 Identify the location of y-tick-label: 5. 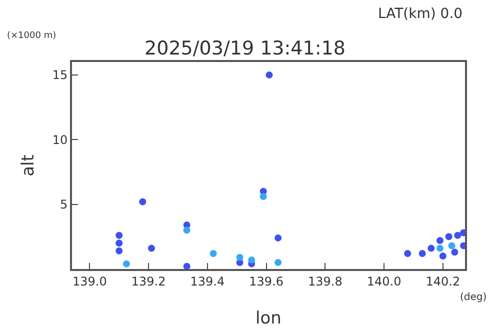
(64, 205).